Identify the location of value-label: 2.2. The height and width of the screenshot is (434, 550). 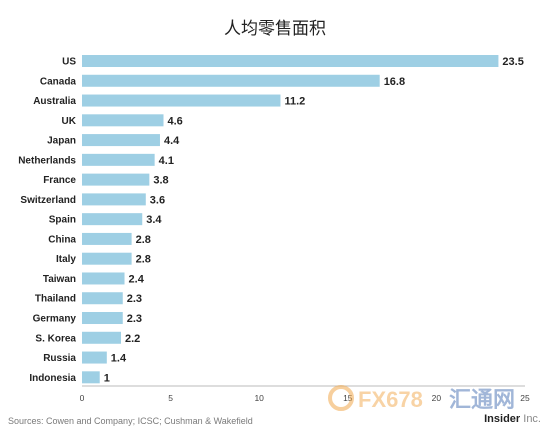
(132, 339).